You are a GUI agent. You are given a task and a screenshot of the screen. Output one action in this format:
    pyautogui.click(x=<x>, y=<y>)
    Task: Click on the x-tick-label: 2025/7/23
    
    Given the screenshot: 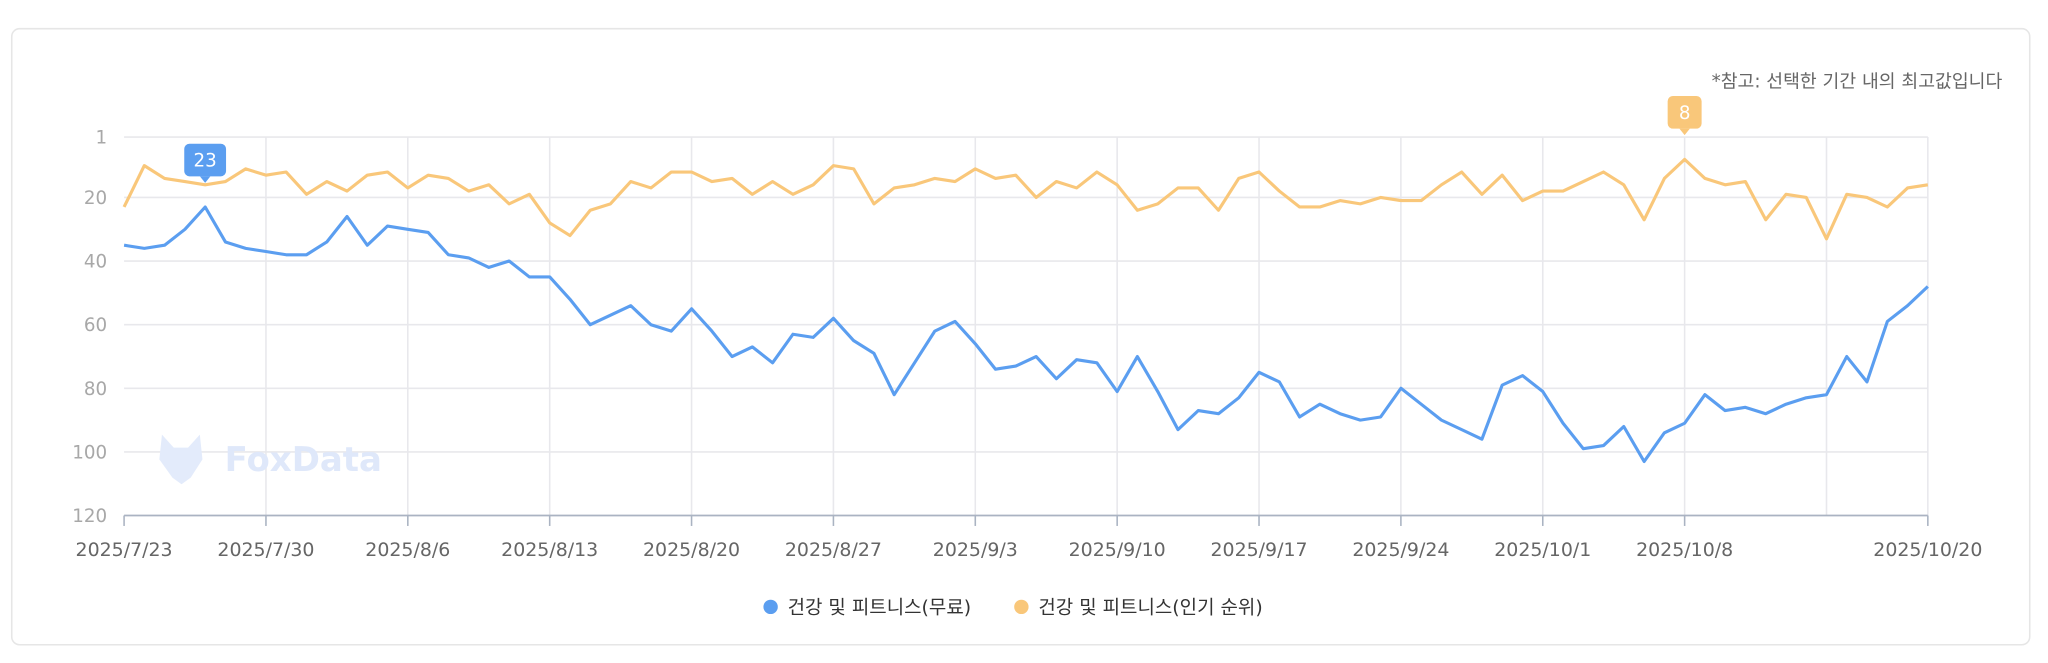 What is the action you would take?
    pyautogui.click(x=124, y=550)
    